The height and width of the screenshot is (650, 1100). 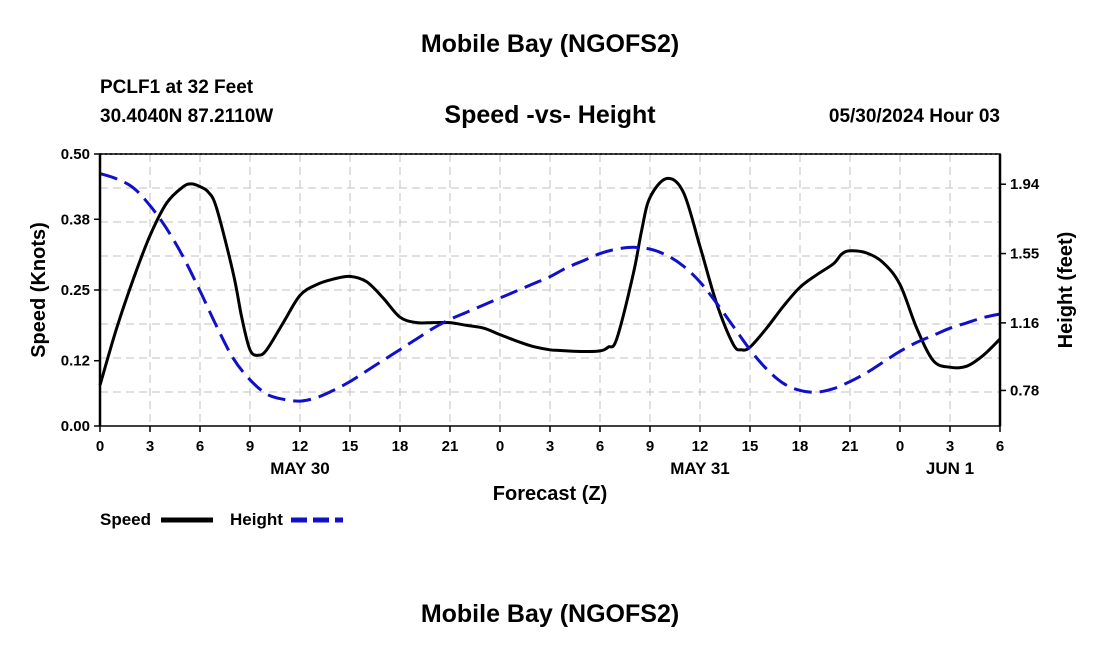 What do you see at coordinates (300, 468) in the screenshot?
I see `date-label: MAY 30` at bounding box center [300, 468].